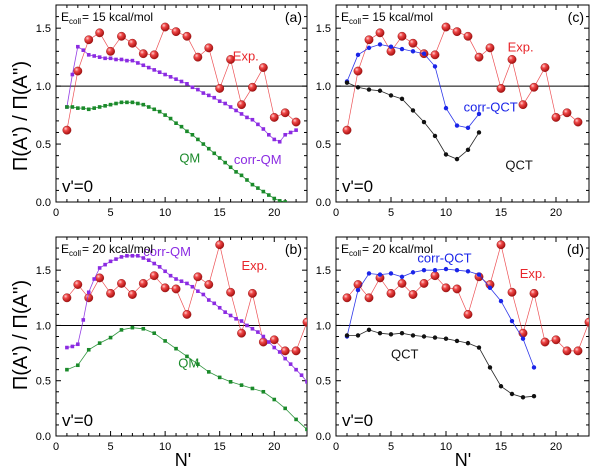 This screenshot has width=590, height=475. I want to click on x-tick-label: 0, so click(56, 447).